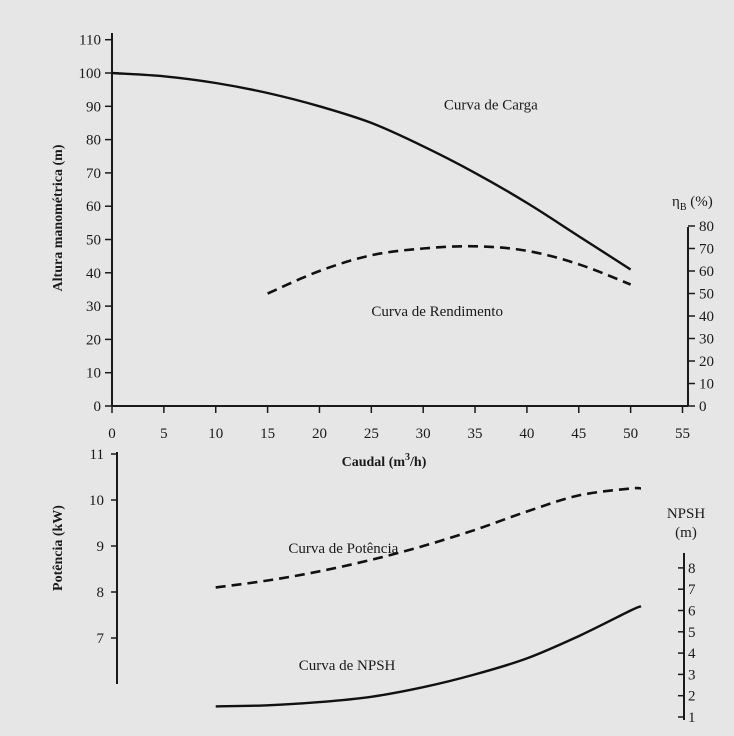 Image resolution: width=734 pixels, height=736 pixels. What do you see at coordinates (101, 639) in the screenshot?
I see `bottom-y-tick-label-7: 7` at bounding box center [101, 639].